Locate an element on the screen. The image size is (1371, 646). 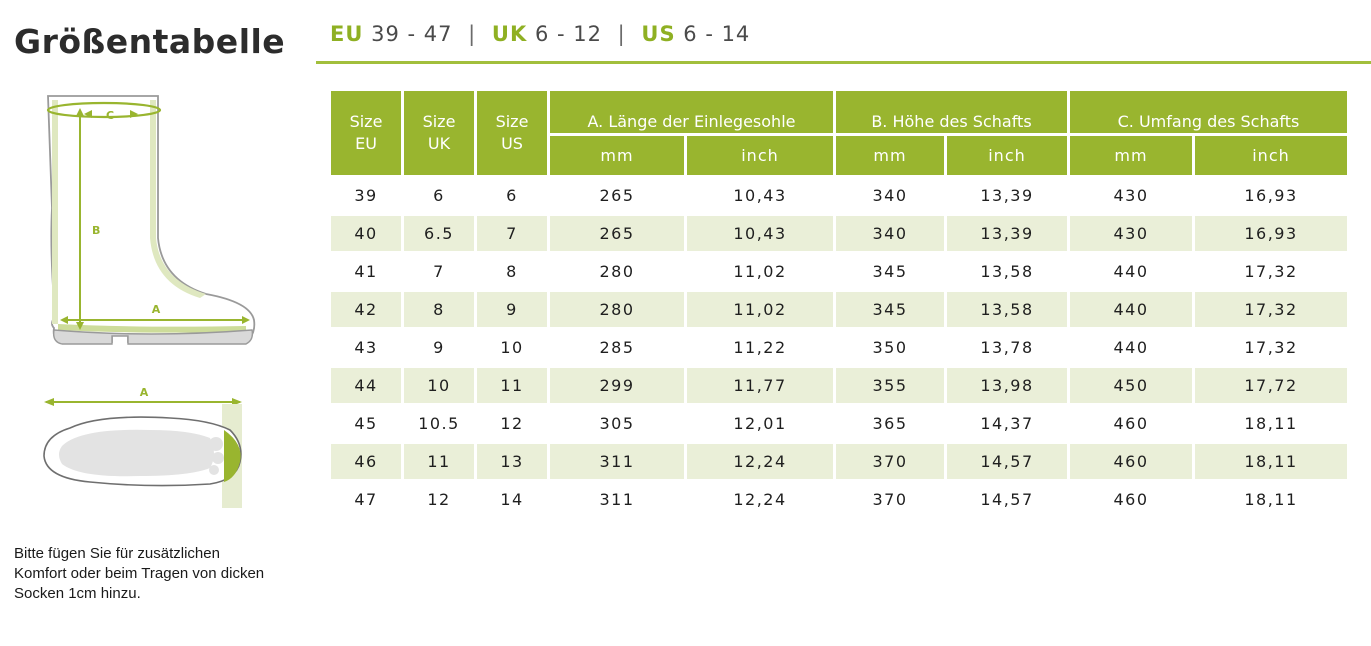
group-shaft-height: B. Höhe des Schafts is located at coordinates (951, 112).